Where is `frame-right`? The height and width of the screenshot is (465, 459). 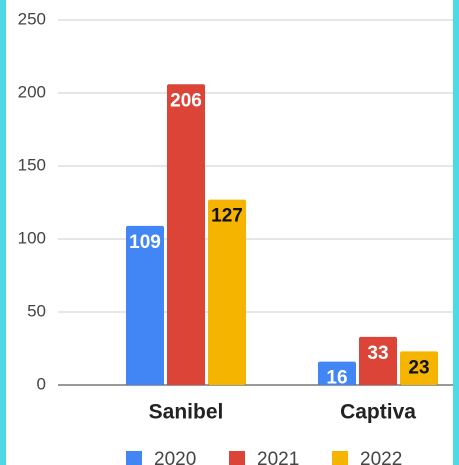 frame-right is located at coordinates (456, 232).